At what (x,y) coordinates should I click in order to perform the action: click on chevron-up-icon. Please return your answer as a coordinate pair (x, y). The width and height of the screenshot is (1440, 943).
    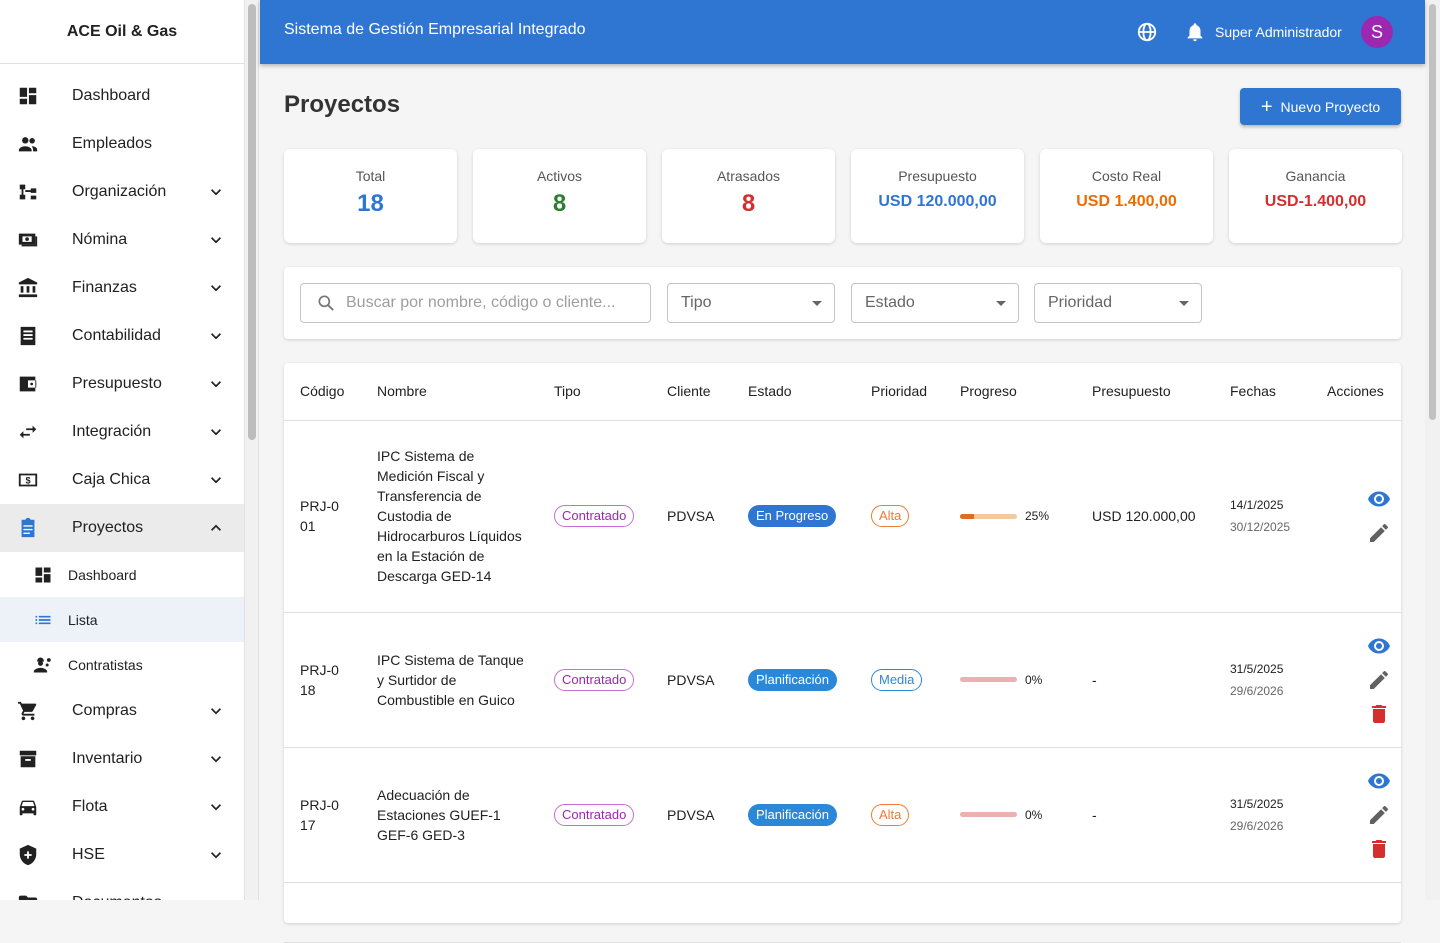
    Looking at the image, I should click on (216, 528).